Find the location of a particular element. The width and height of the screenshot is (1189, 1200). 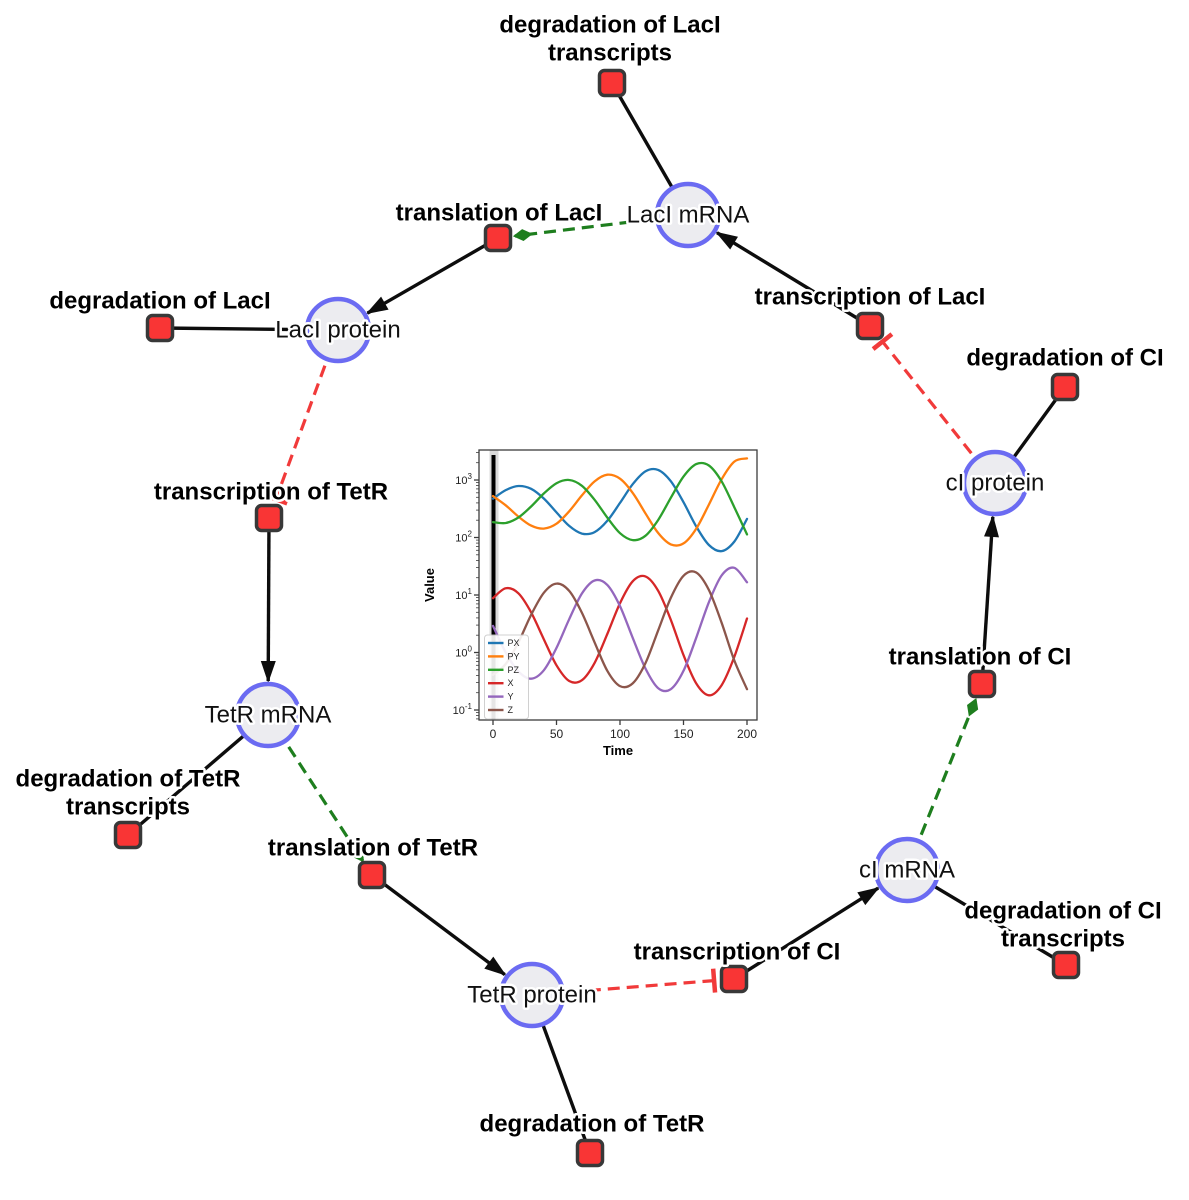

legend-label-PZ: PZ is located at coordinates (514, 670).